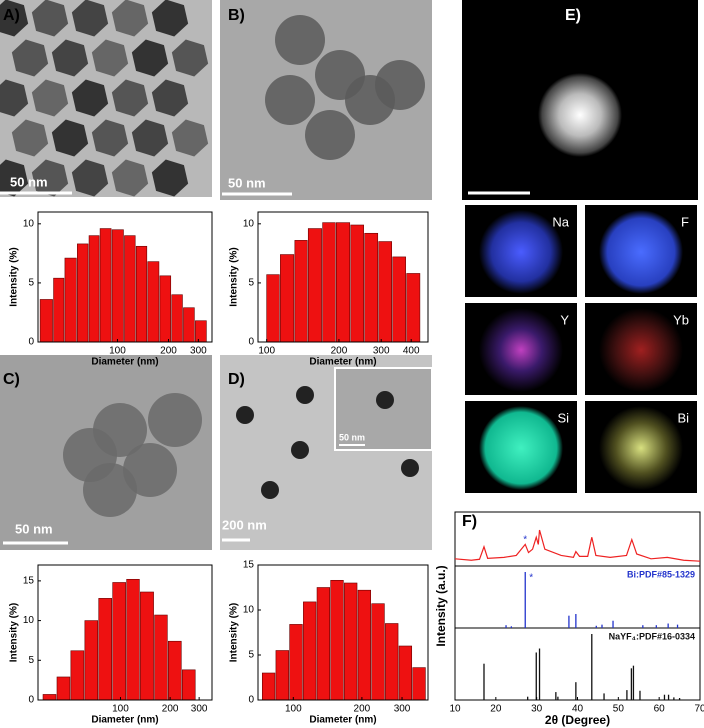 The height and width of the screenshot is (728, 704). Describe the element at coordinates (383, 409) in the screenshot. I see `inset-image` at that location.